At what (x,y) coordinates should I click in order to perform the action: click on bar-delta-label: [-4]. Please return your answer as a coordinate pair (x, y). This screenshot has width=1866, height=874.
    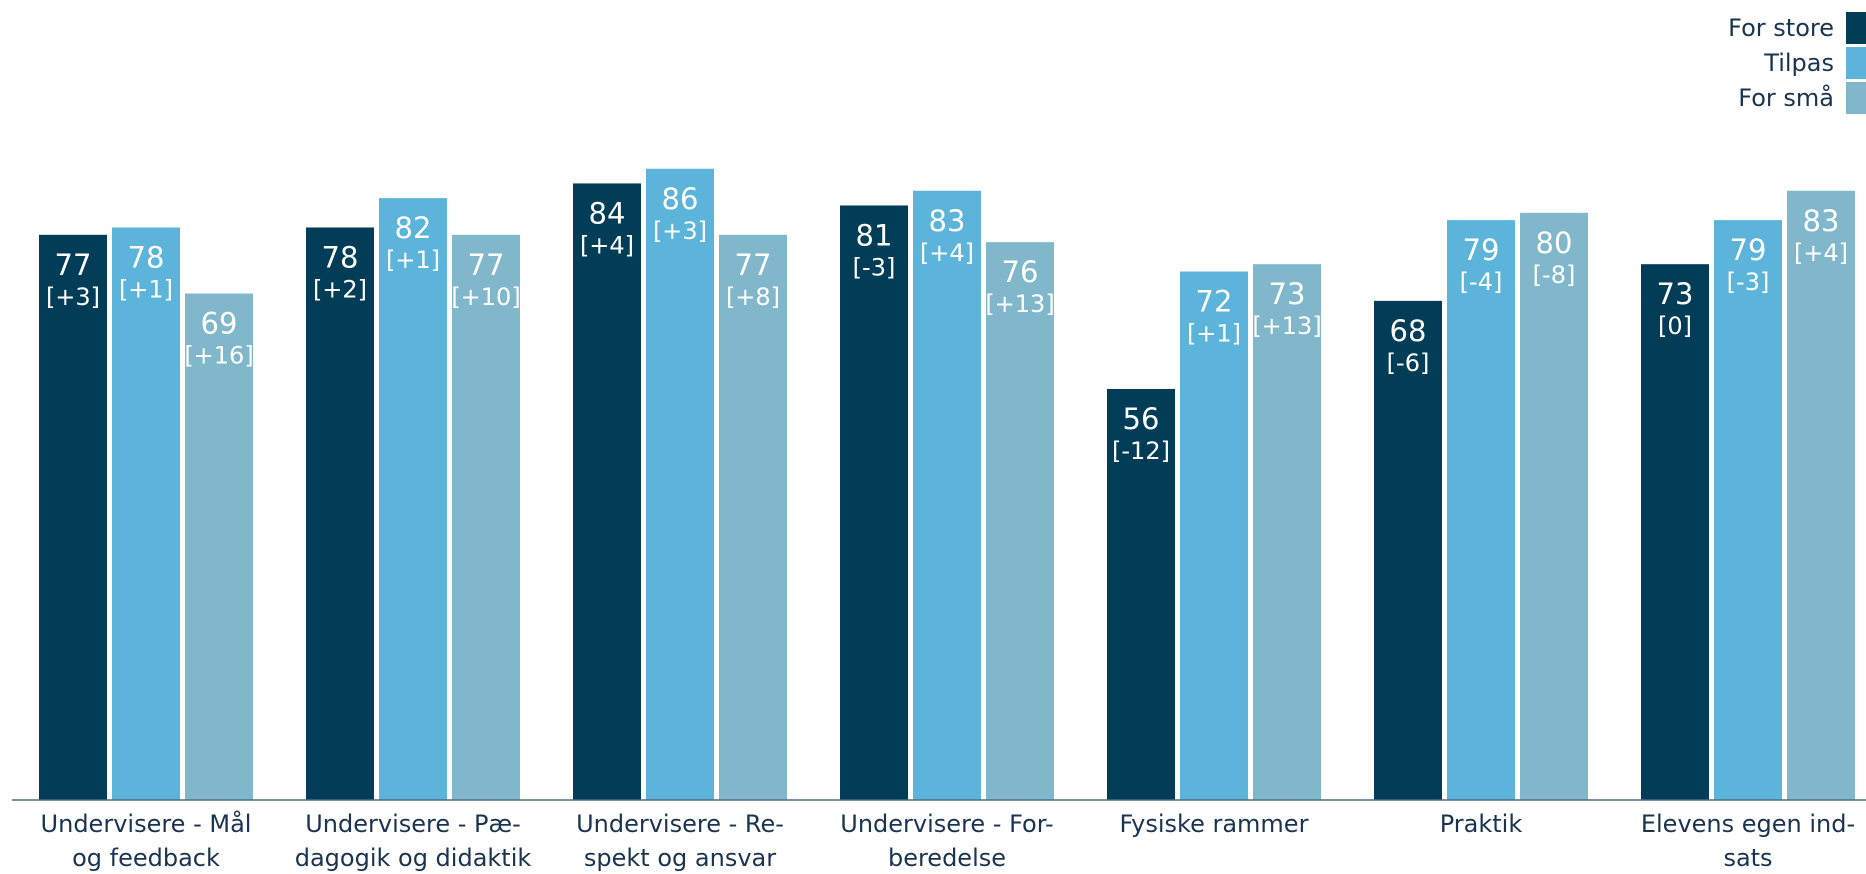
    Looking at the image, I should click on (1481, 282).